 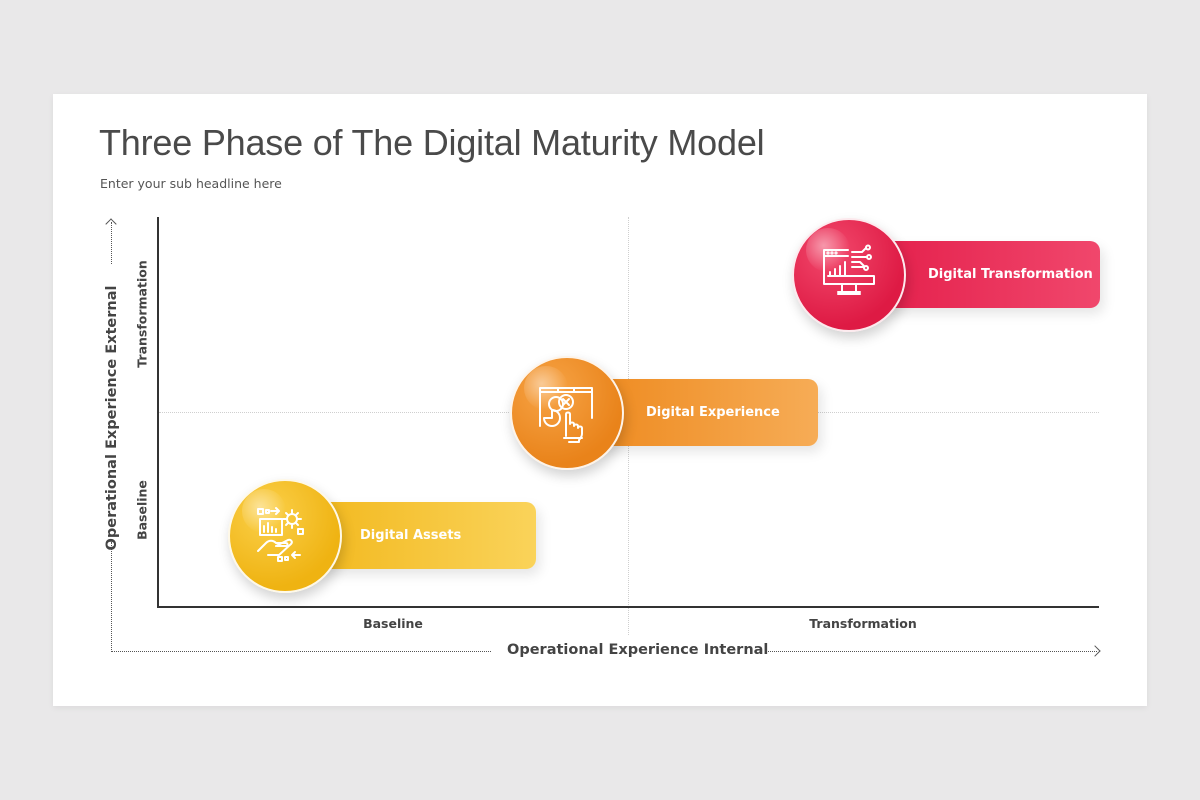 What do you see at coordinates (301, 651) in the screenshot?
I see `x-arrow-dotline-left` at bounding box center [301, 651].